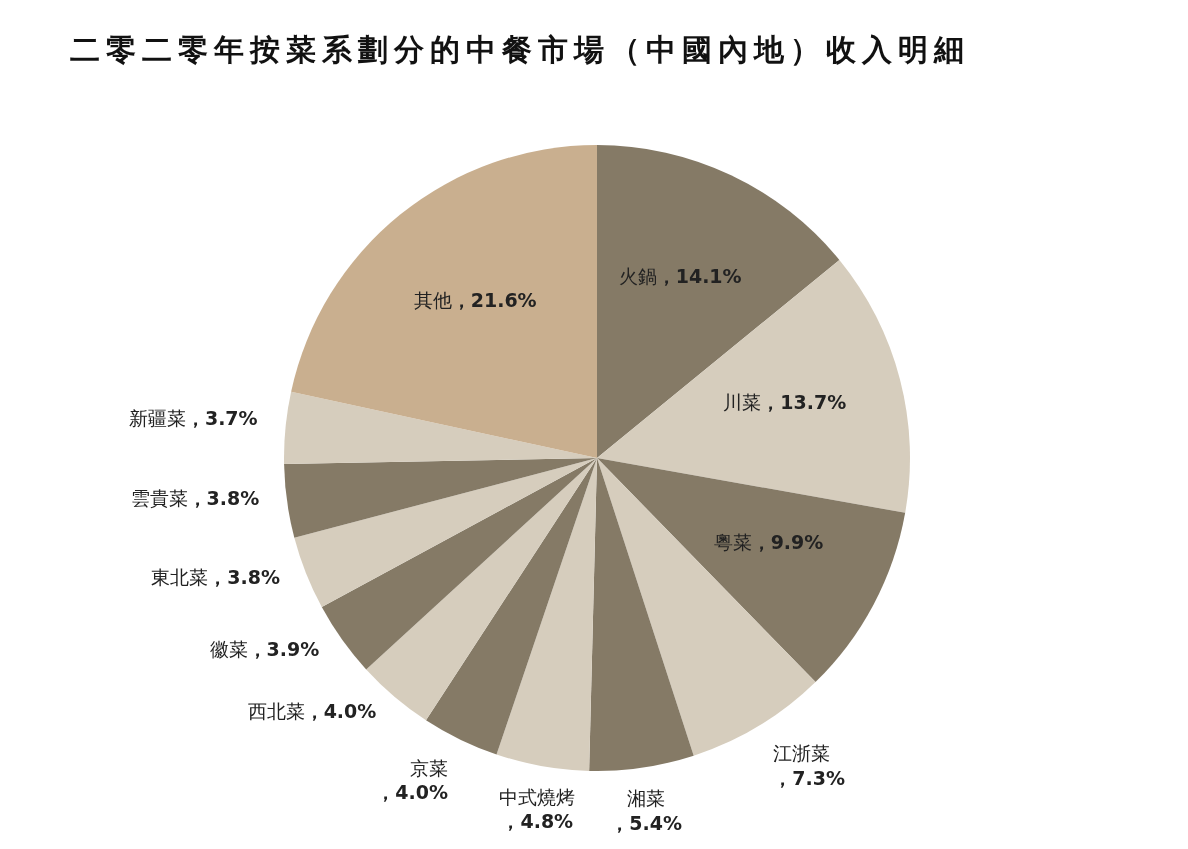 The width and height of the screenshot is (1188, 849). I want to click on slice-label: 粵菜, so click(732, 541).